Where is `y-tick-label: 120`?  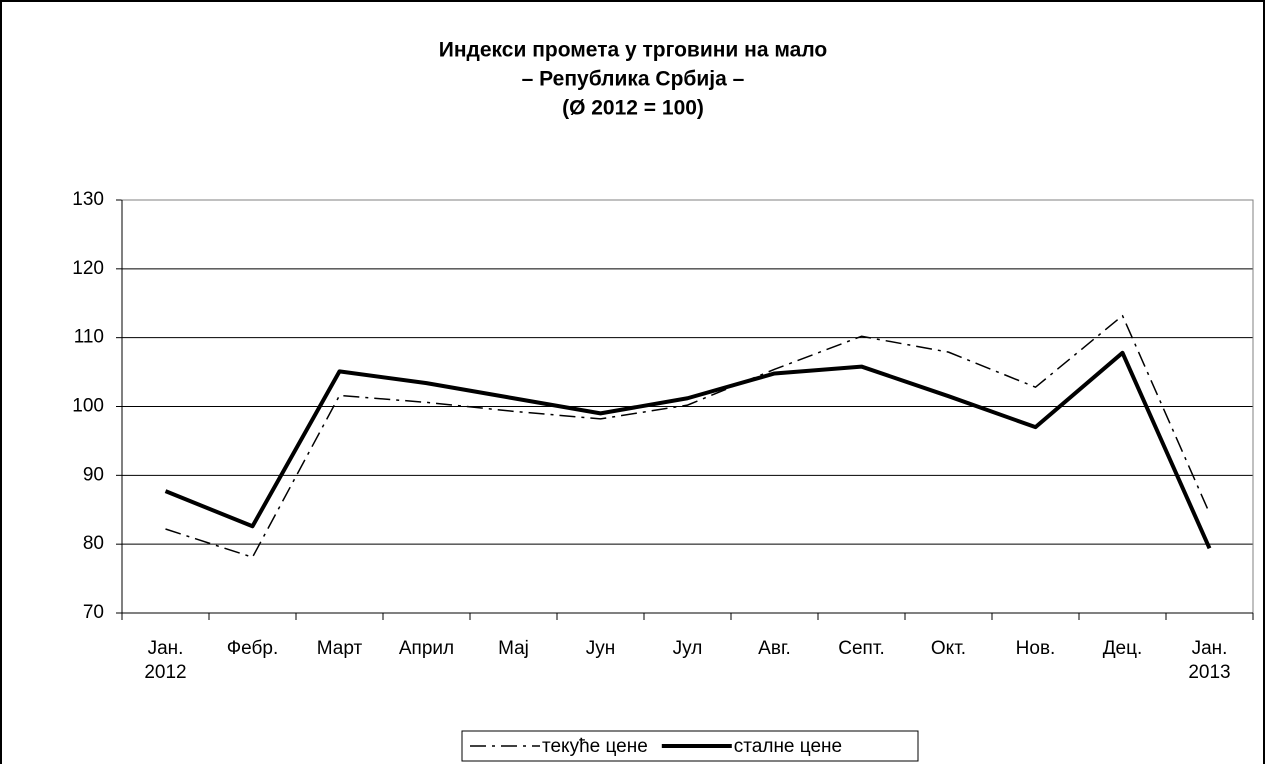 y-tick-label: 120 is located at coordinates (88, 268).